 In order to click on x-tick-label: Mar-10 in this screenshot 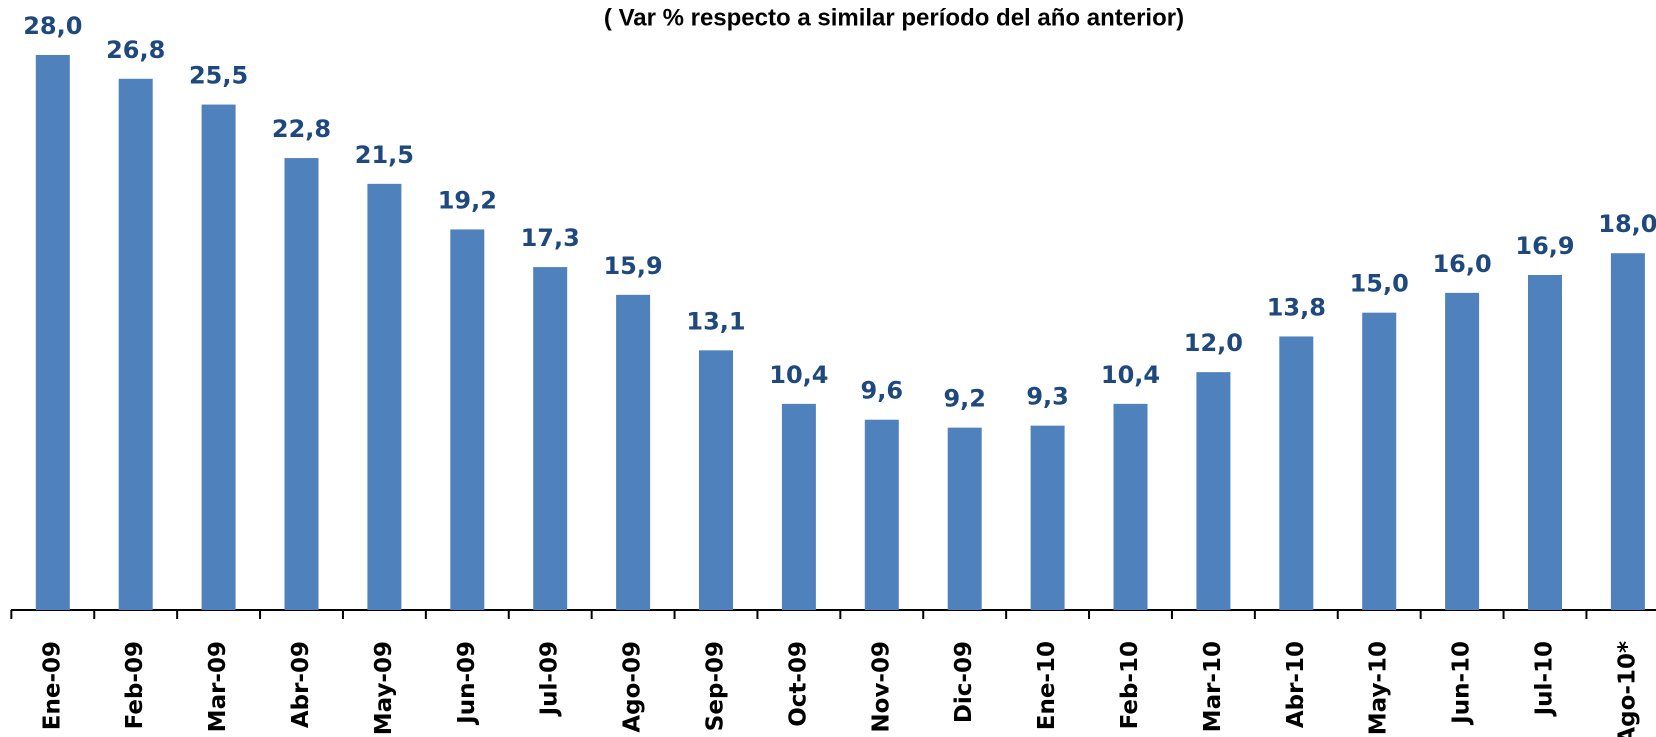, I will do `click(1213, 686)`.